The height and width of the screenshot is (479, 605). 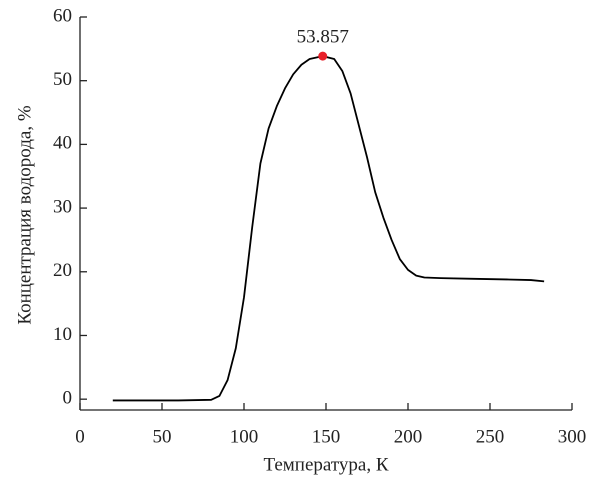 I want to click on x-tick-label: 150, so click(x=326, y=436).